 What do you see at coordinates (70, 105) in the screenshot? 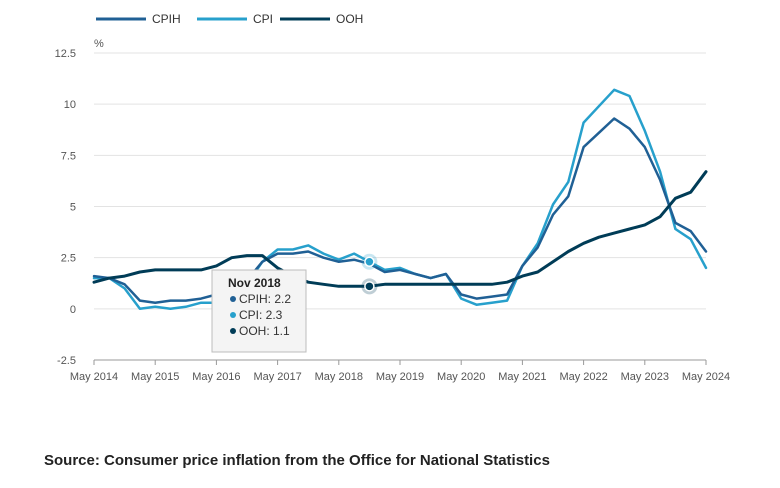
I see `y-tick-label: 10` at bounding box center [70, 105].